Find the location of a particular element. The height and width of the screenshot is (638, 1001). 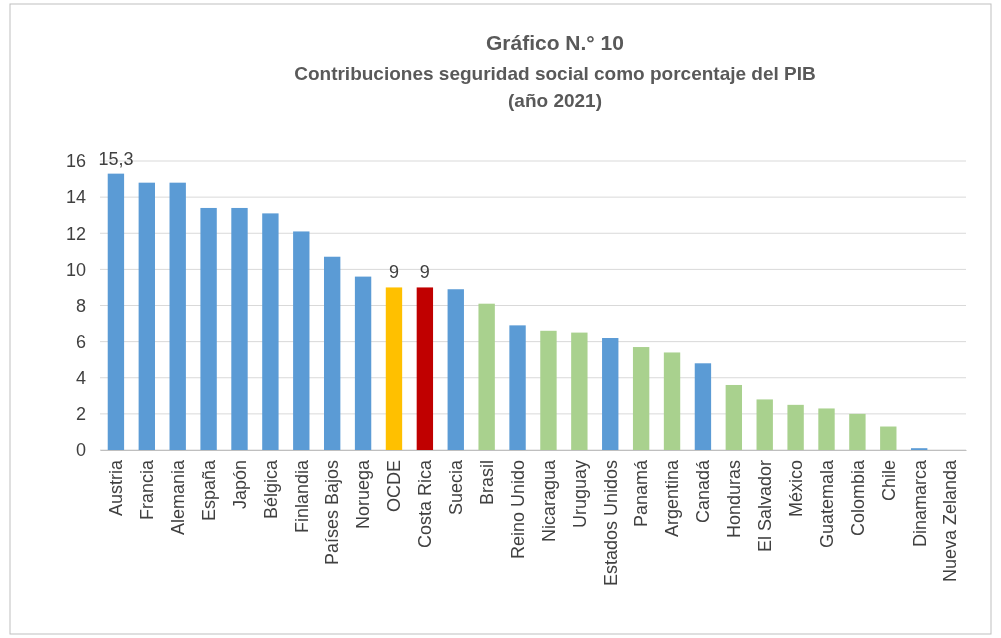

y-tick-label: 8 is located at coordinates (80, 305).